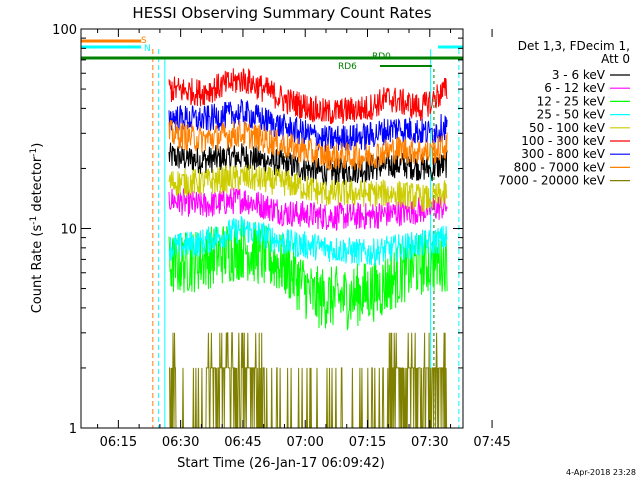 The image size is (640, 480). What do you see at coordinates (68, 230) in the screenshot?
I see `y-tick-label: 10` at bounding box center [68, 230].